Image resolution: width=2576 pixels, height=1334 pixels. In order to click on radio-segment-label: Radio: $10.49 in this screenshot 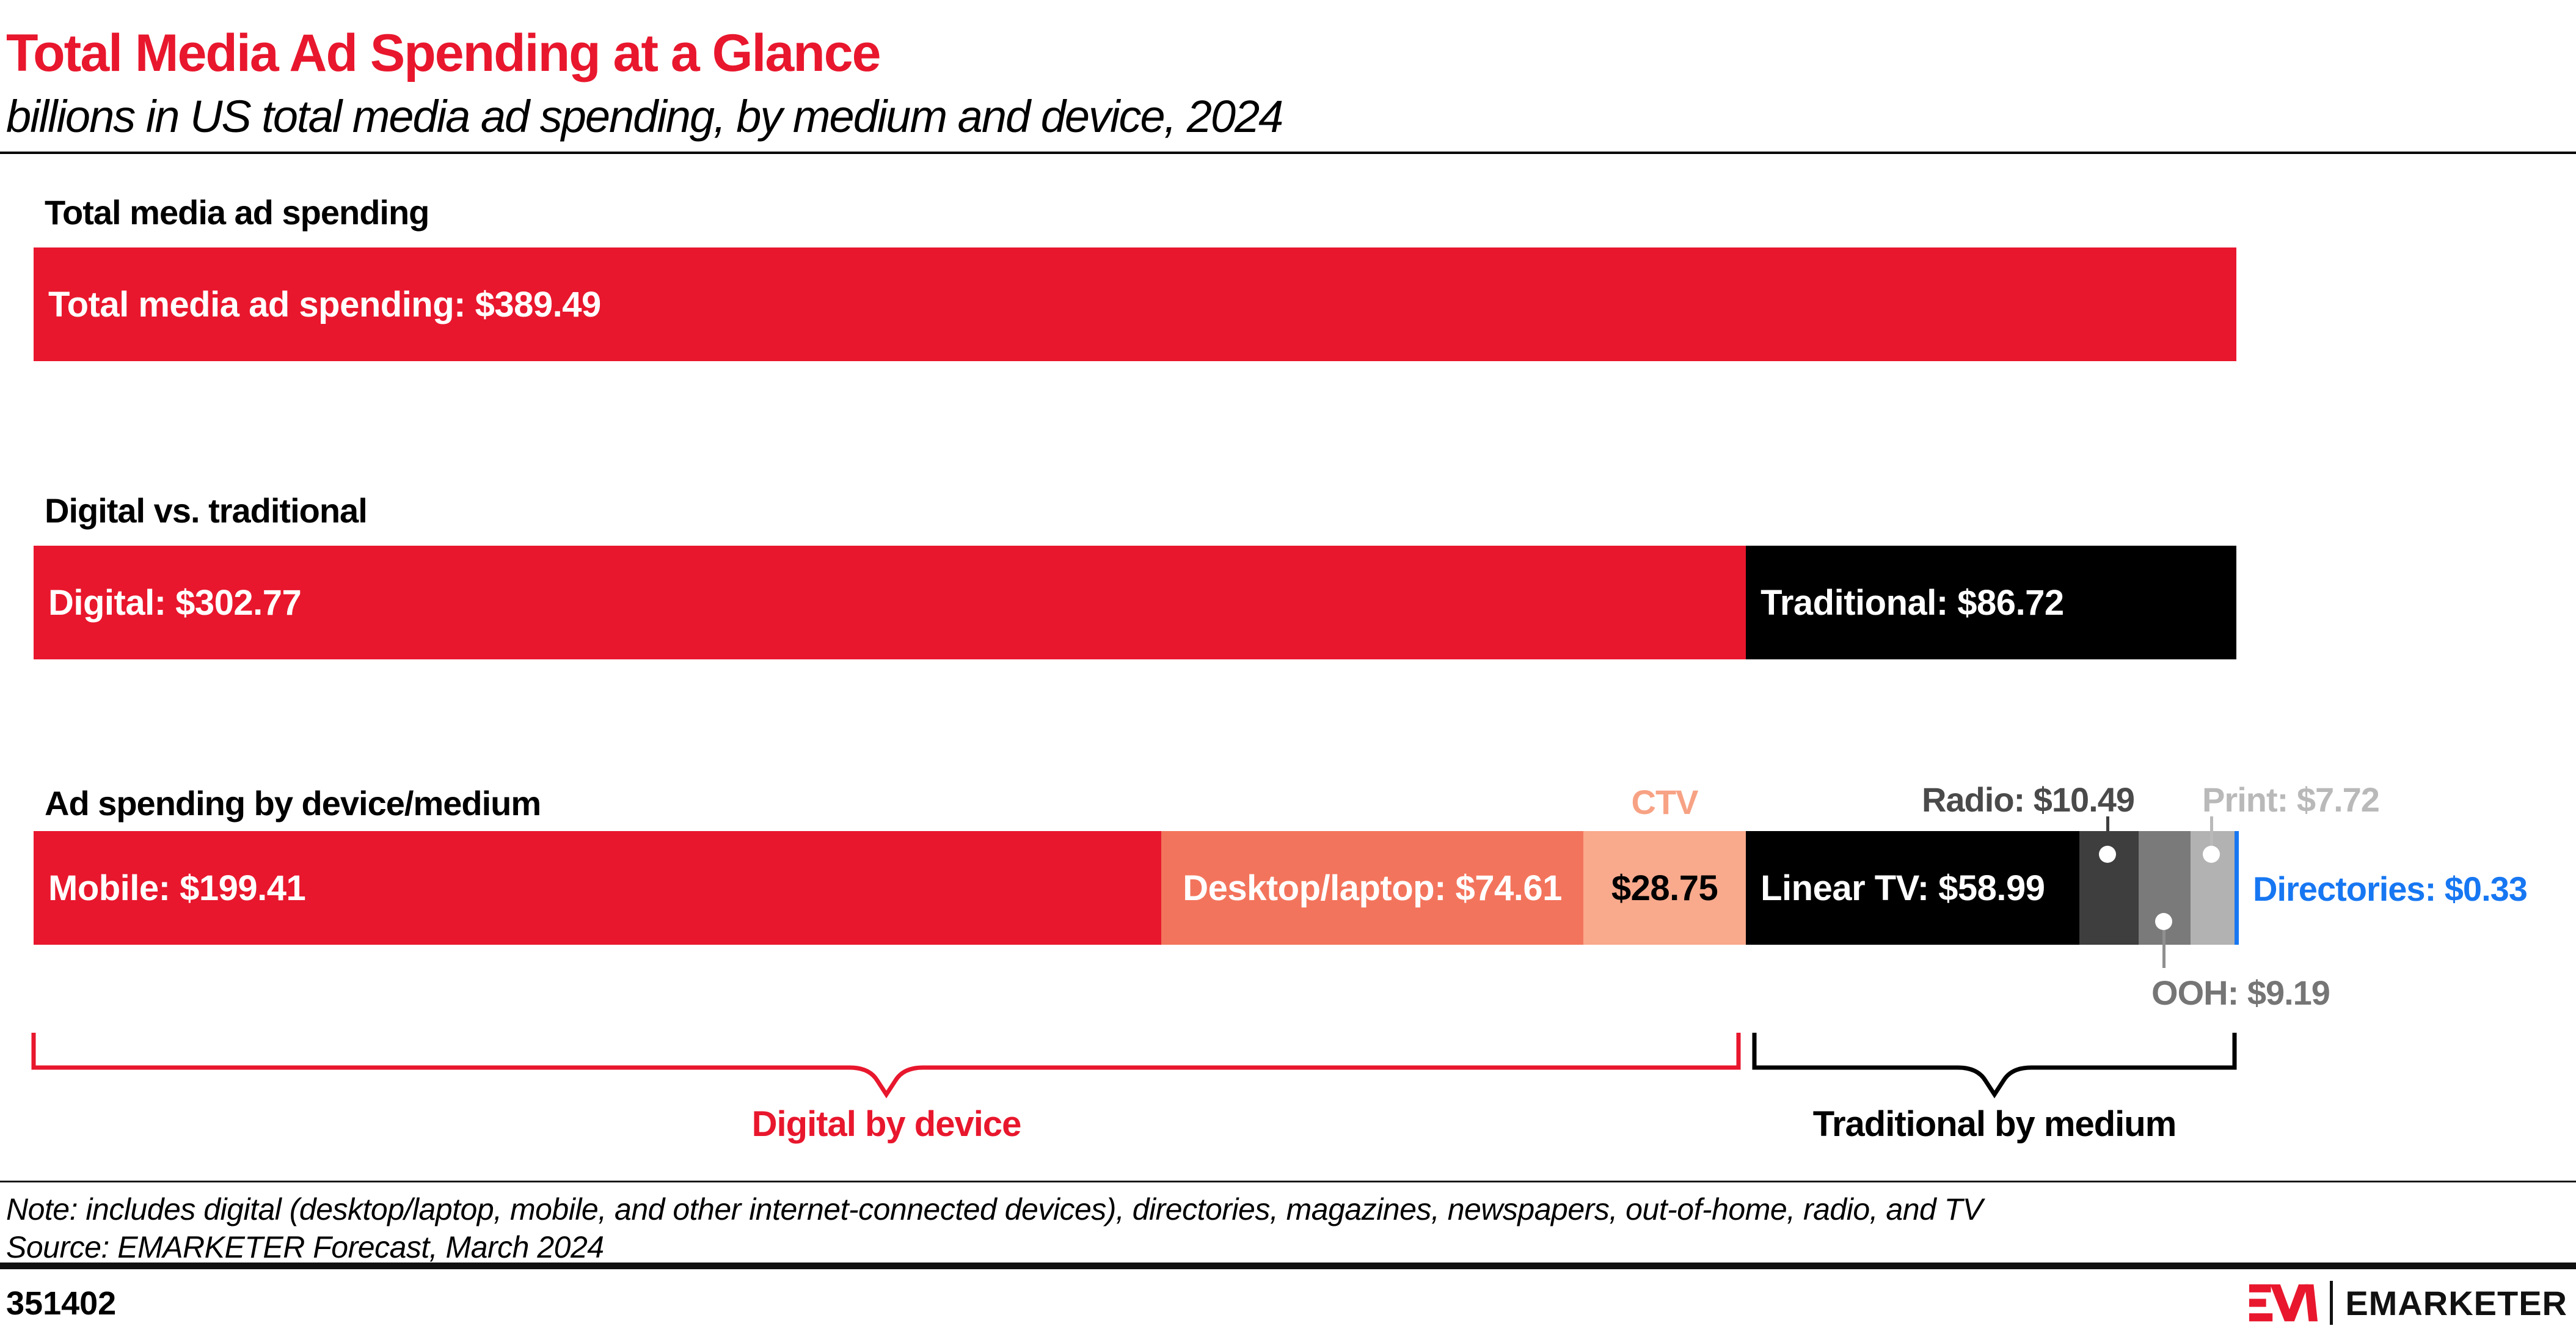, I will do `click(2028, 799)`.